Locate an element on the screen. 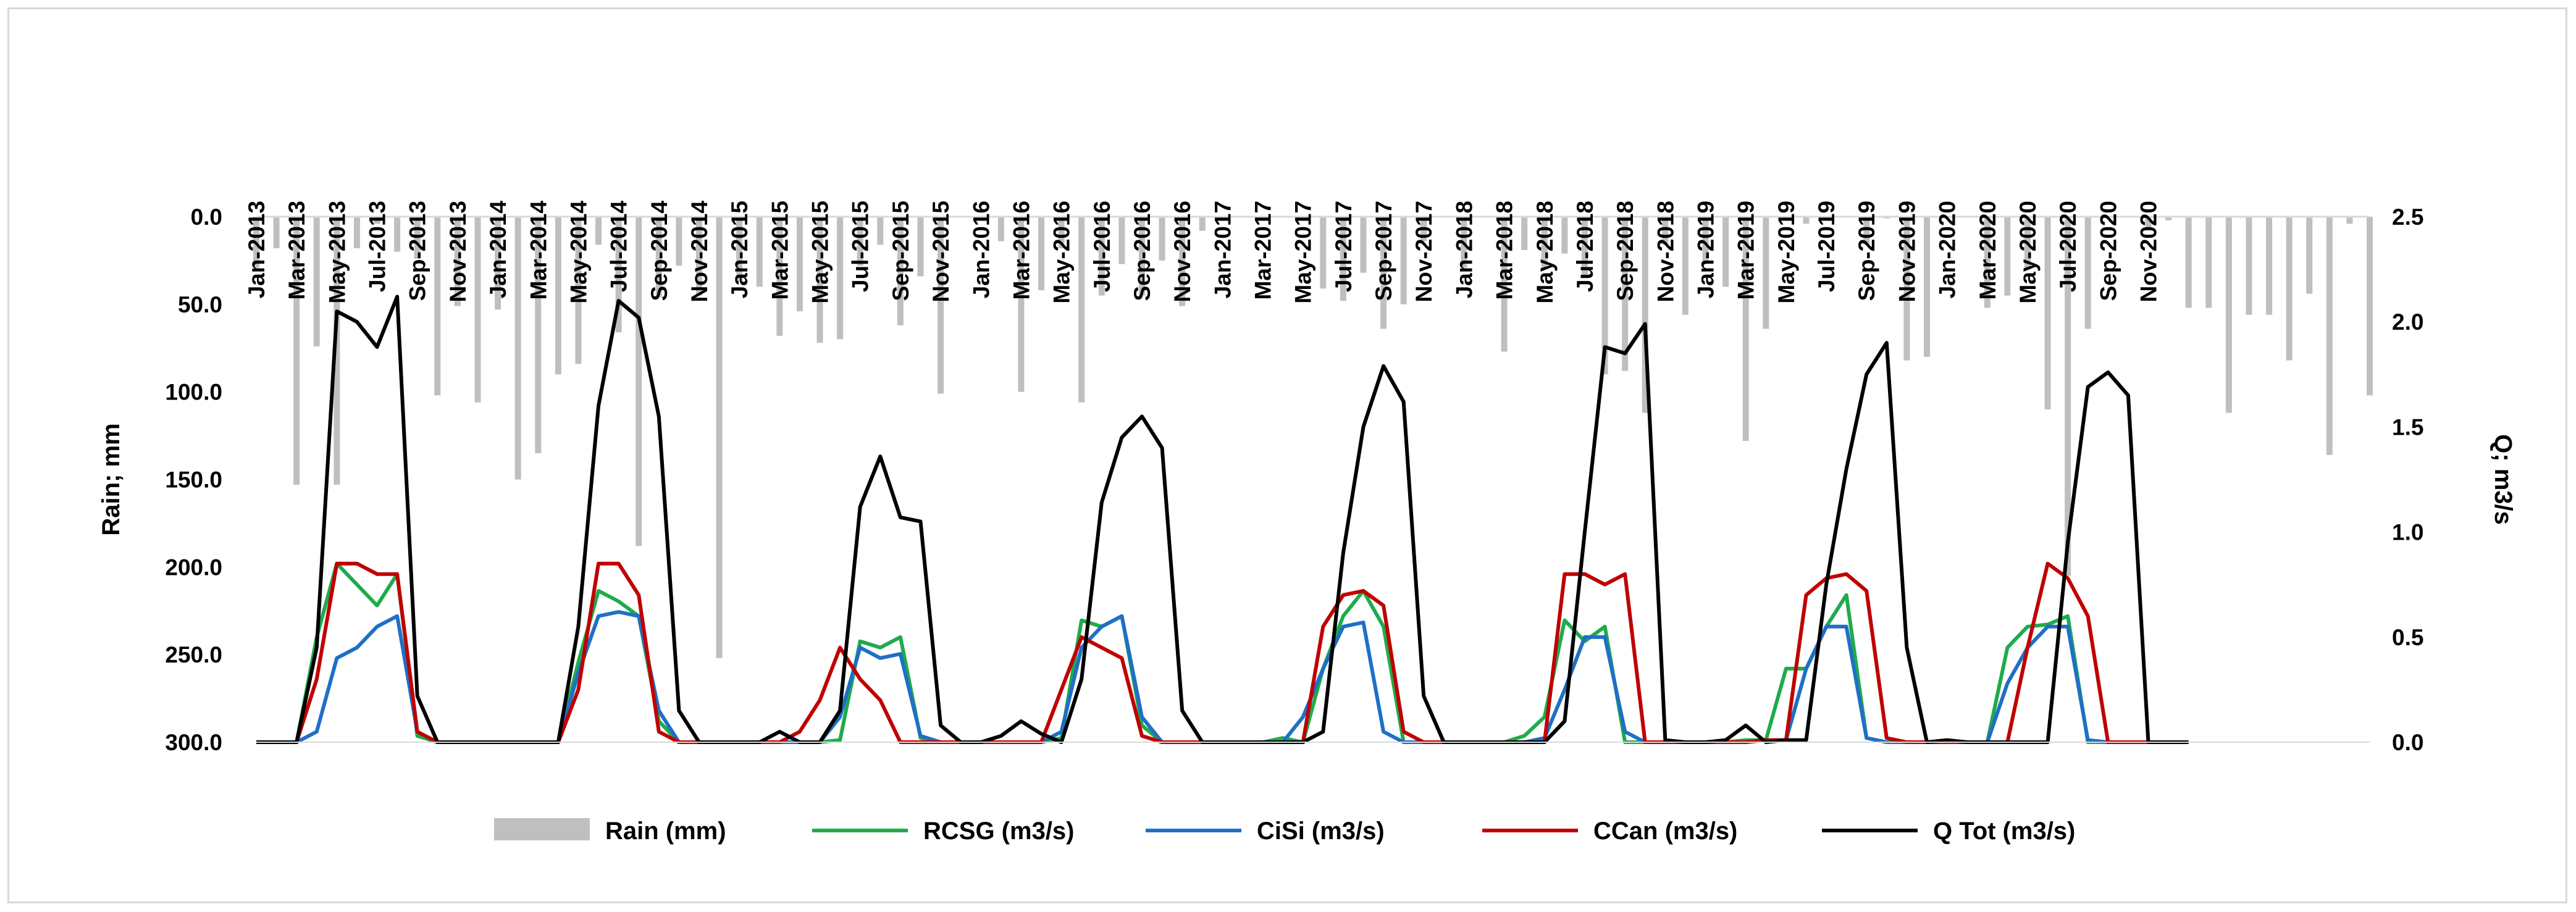 This screenshot has height=912, width=2576. x-tick-label: Jan-2013 is located at coordinates (256, 249).